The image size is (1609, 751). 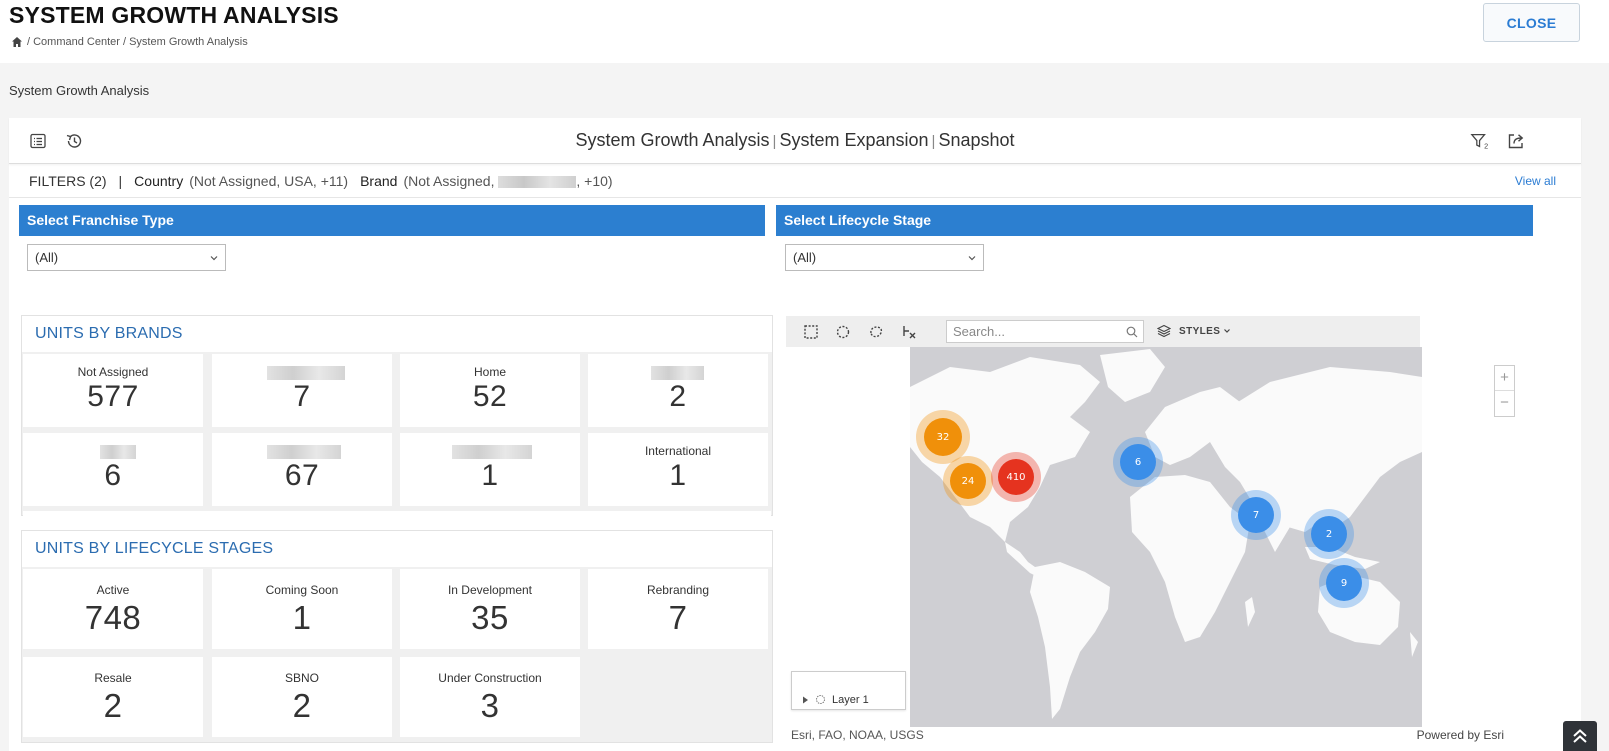 What do you see at coordinates (302, 475) in the screenshot?
I see `brand-tile-value: 67` at bounding box center [302, 475].